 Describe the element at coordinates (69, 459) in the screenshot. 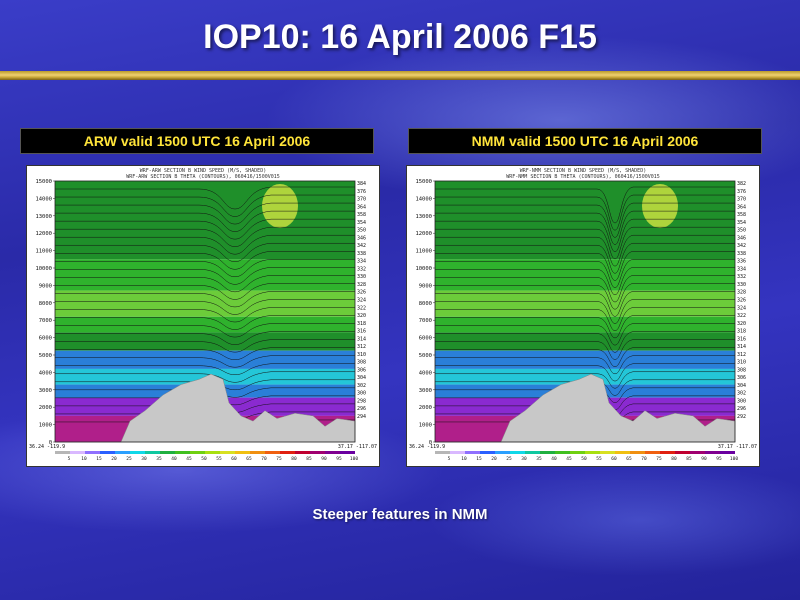

I see `colorbar-label: 5` at that location.